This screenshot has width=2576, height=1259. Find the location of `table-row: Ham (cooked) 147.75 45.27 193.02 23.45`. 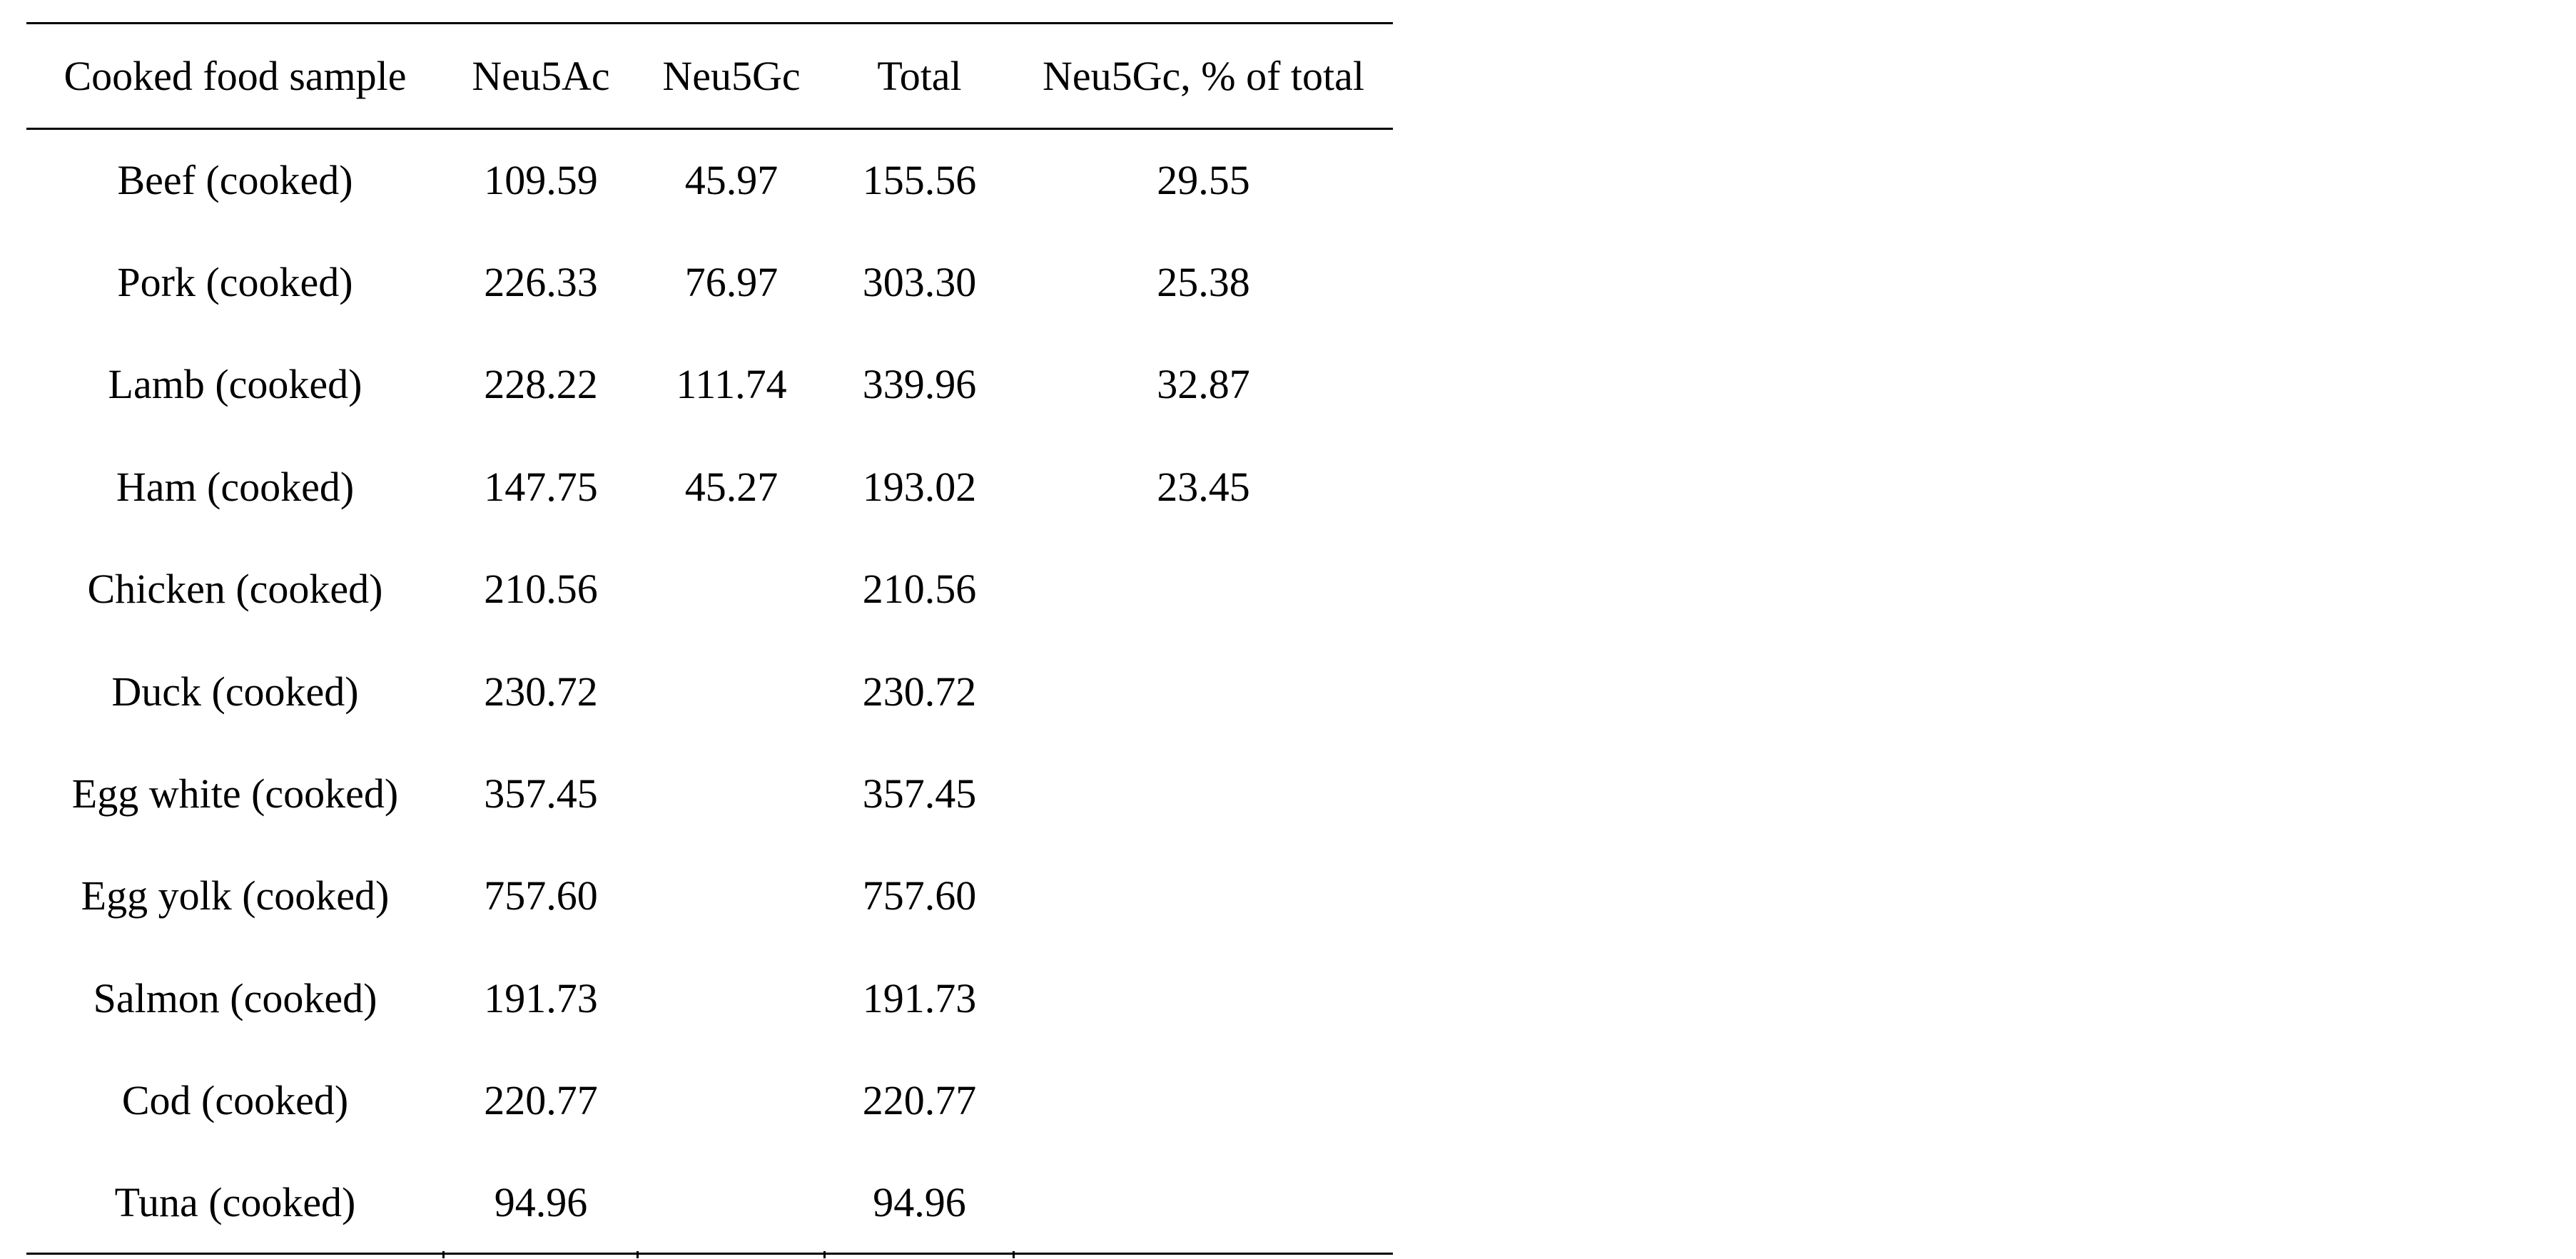

table-row: Ham (cooked) 147.75 45.27 193.02 23.45 is located at coordinates (709, 487).